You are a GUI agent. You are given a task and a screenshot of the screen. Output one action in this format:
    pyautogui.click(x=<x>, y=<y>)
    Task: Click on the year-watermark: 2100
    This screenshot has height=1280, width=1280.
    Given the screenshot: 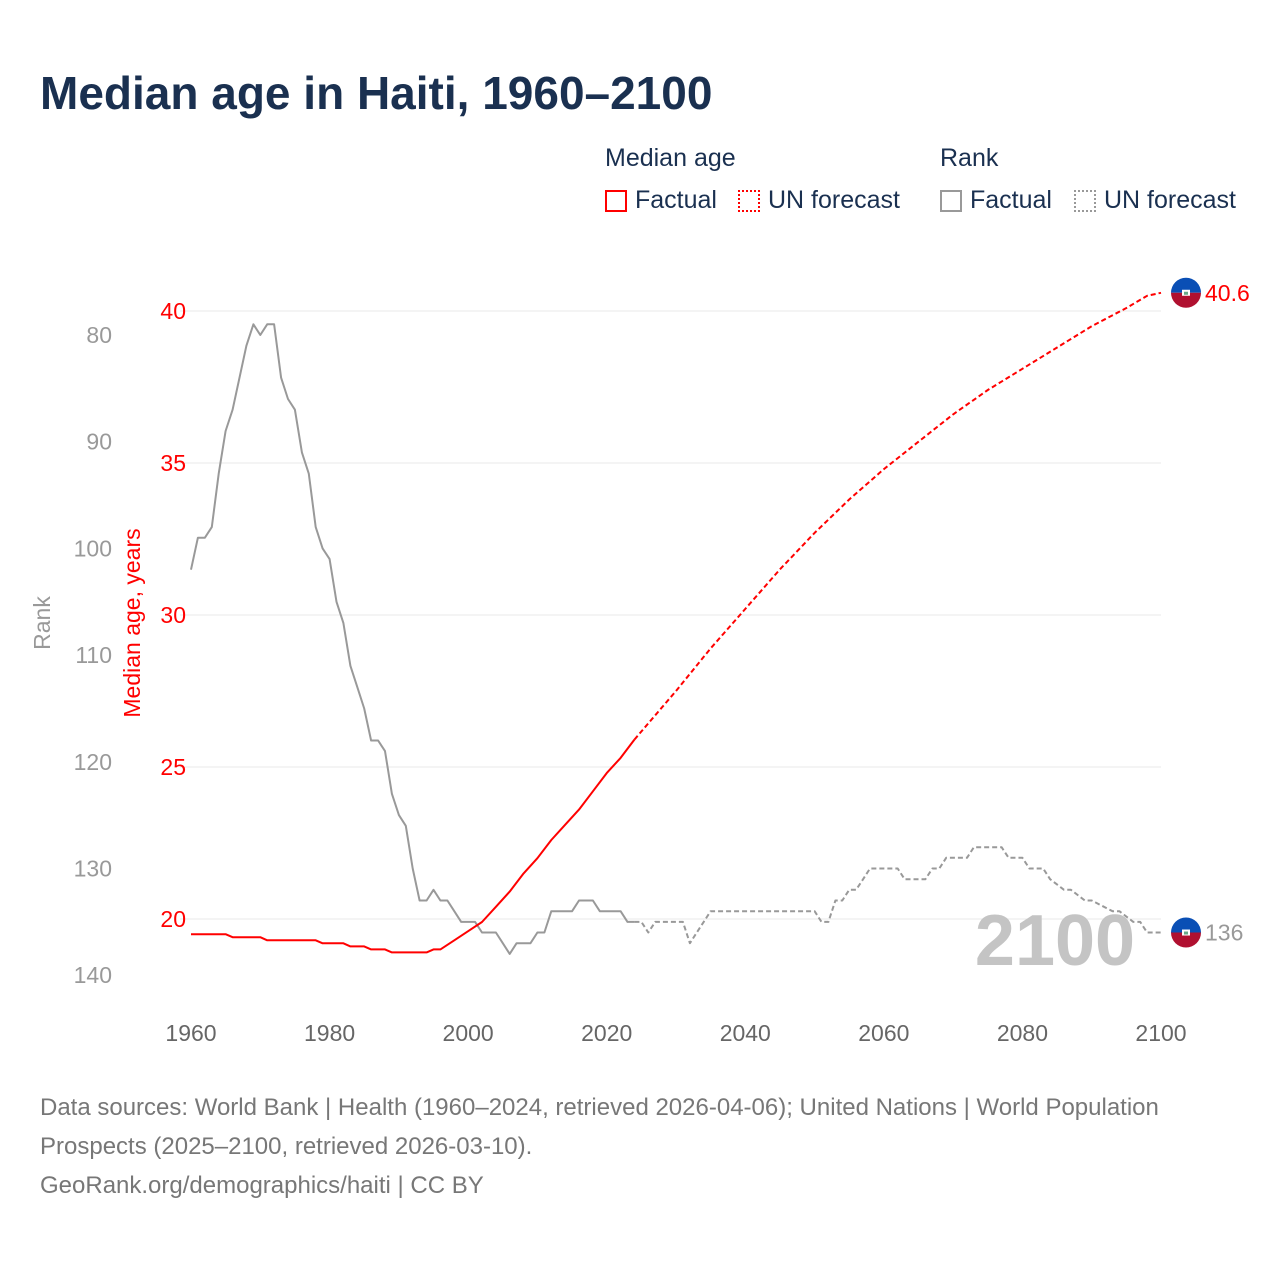 What is the action you would take?
    pyautogui.click(x=1055, y=941)
    